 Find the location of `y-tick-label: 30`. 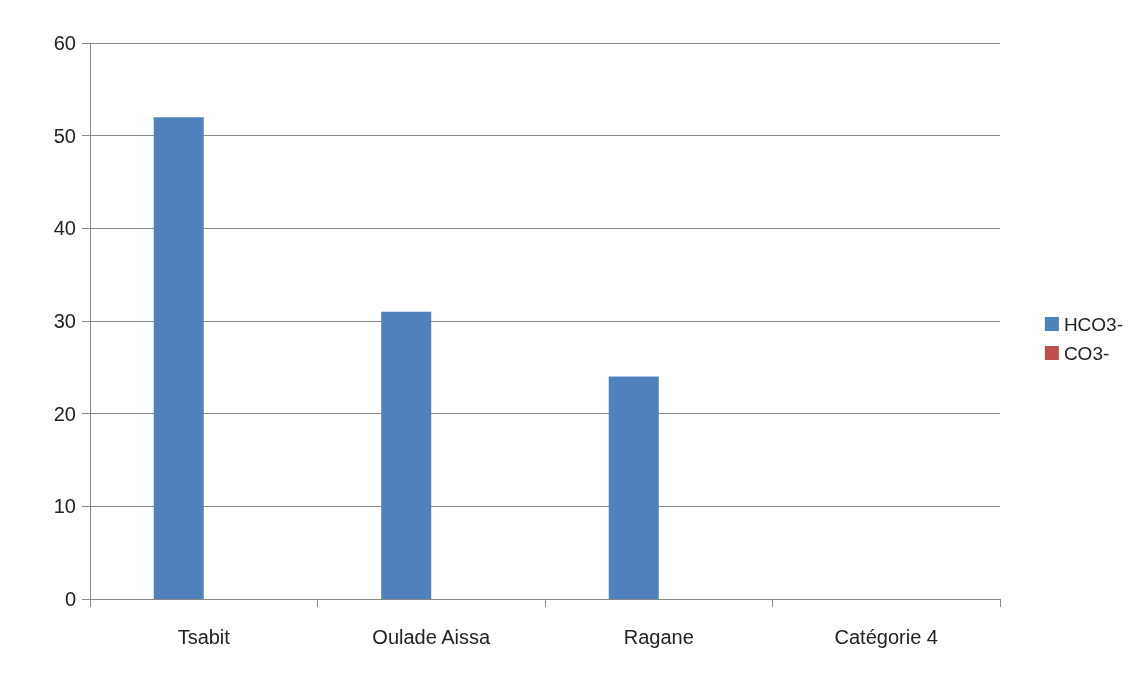

y-tick-label: 30 is located at coordinates (64, 321).